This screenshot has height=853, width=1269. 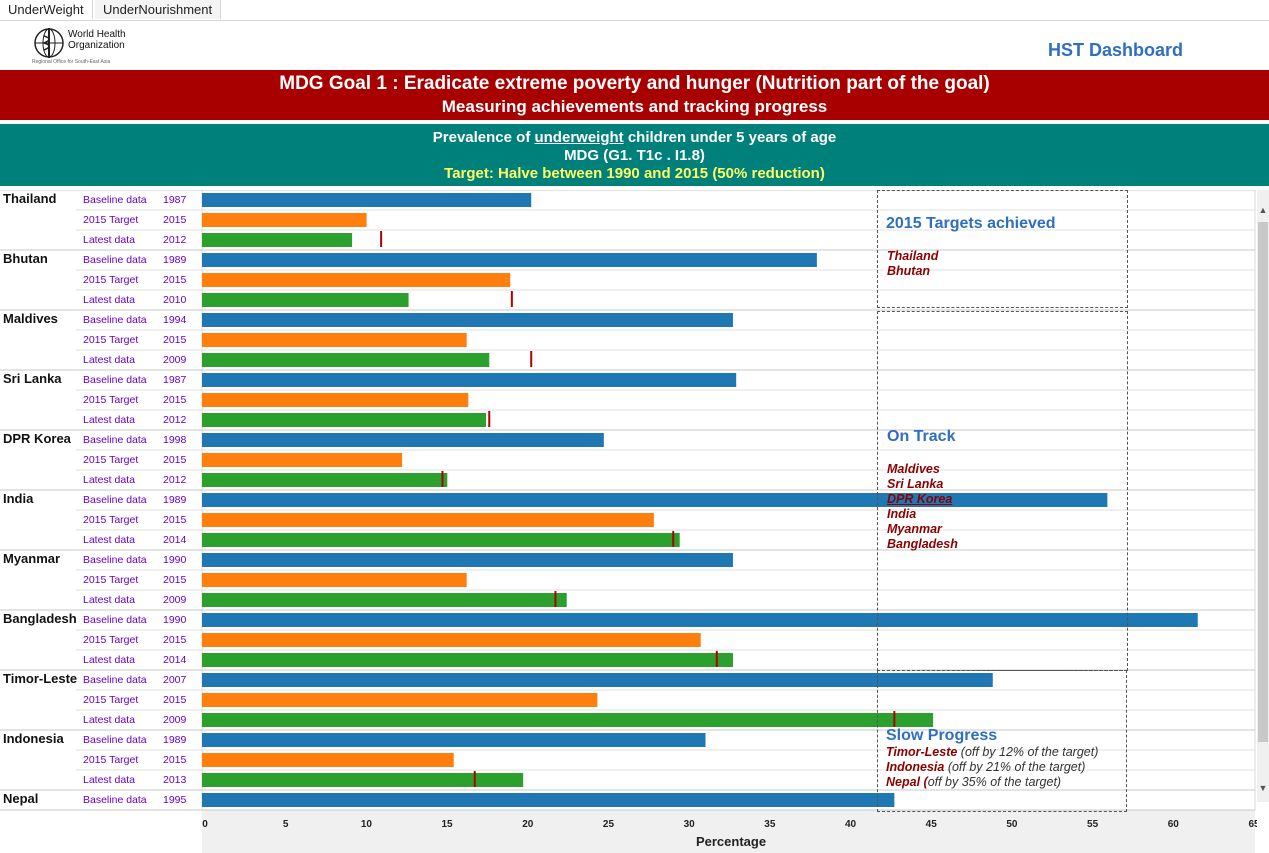 What do you see at coordinates (921, 436) in the screenshot?
I see `panel-on-track-title: On Track` at bounding box center [921, 436].